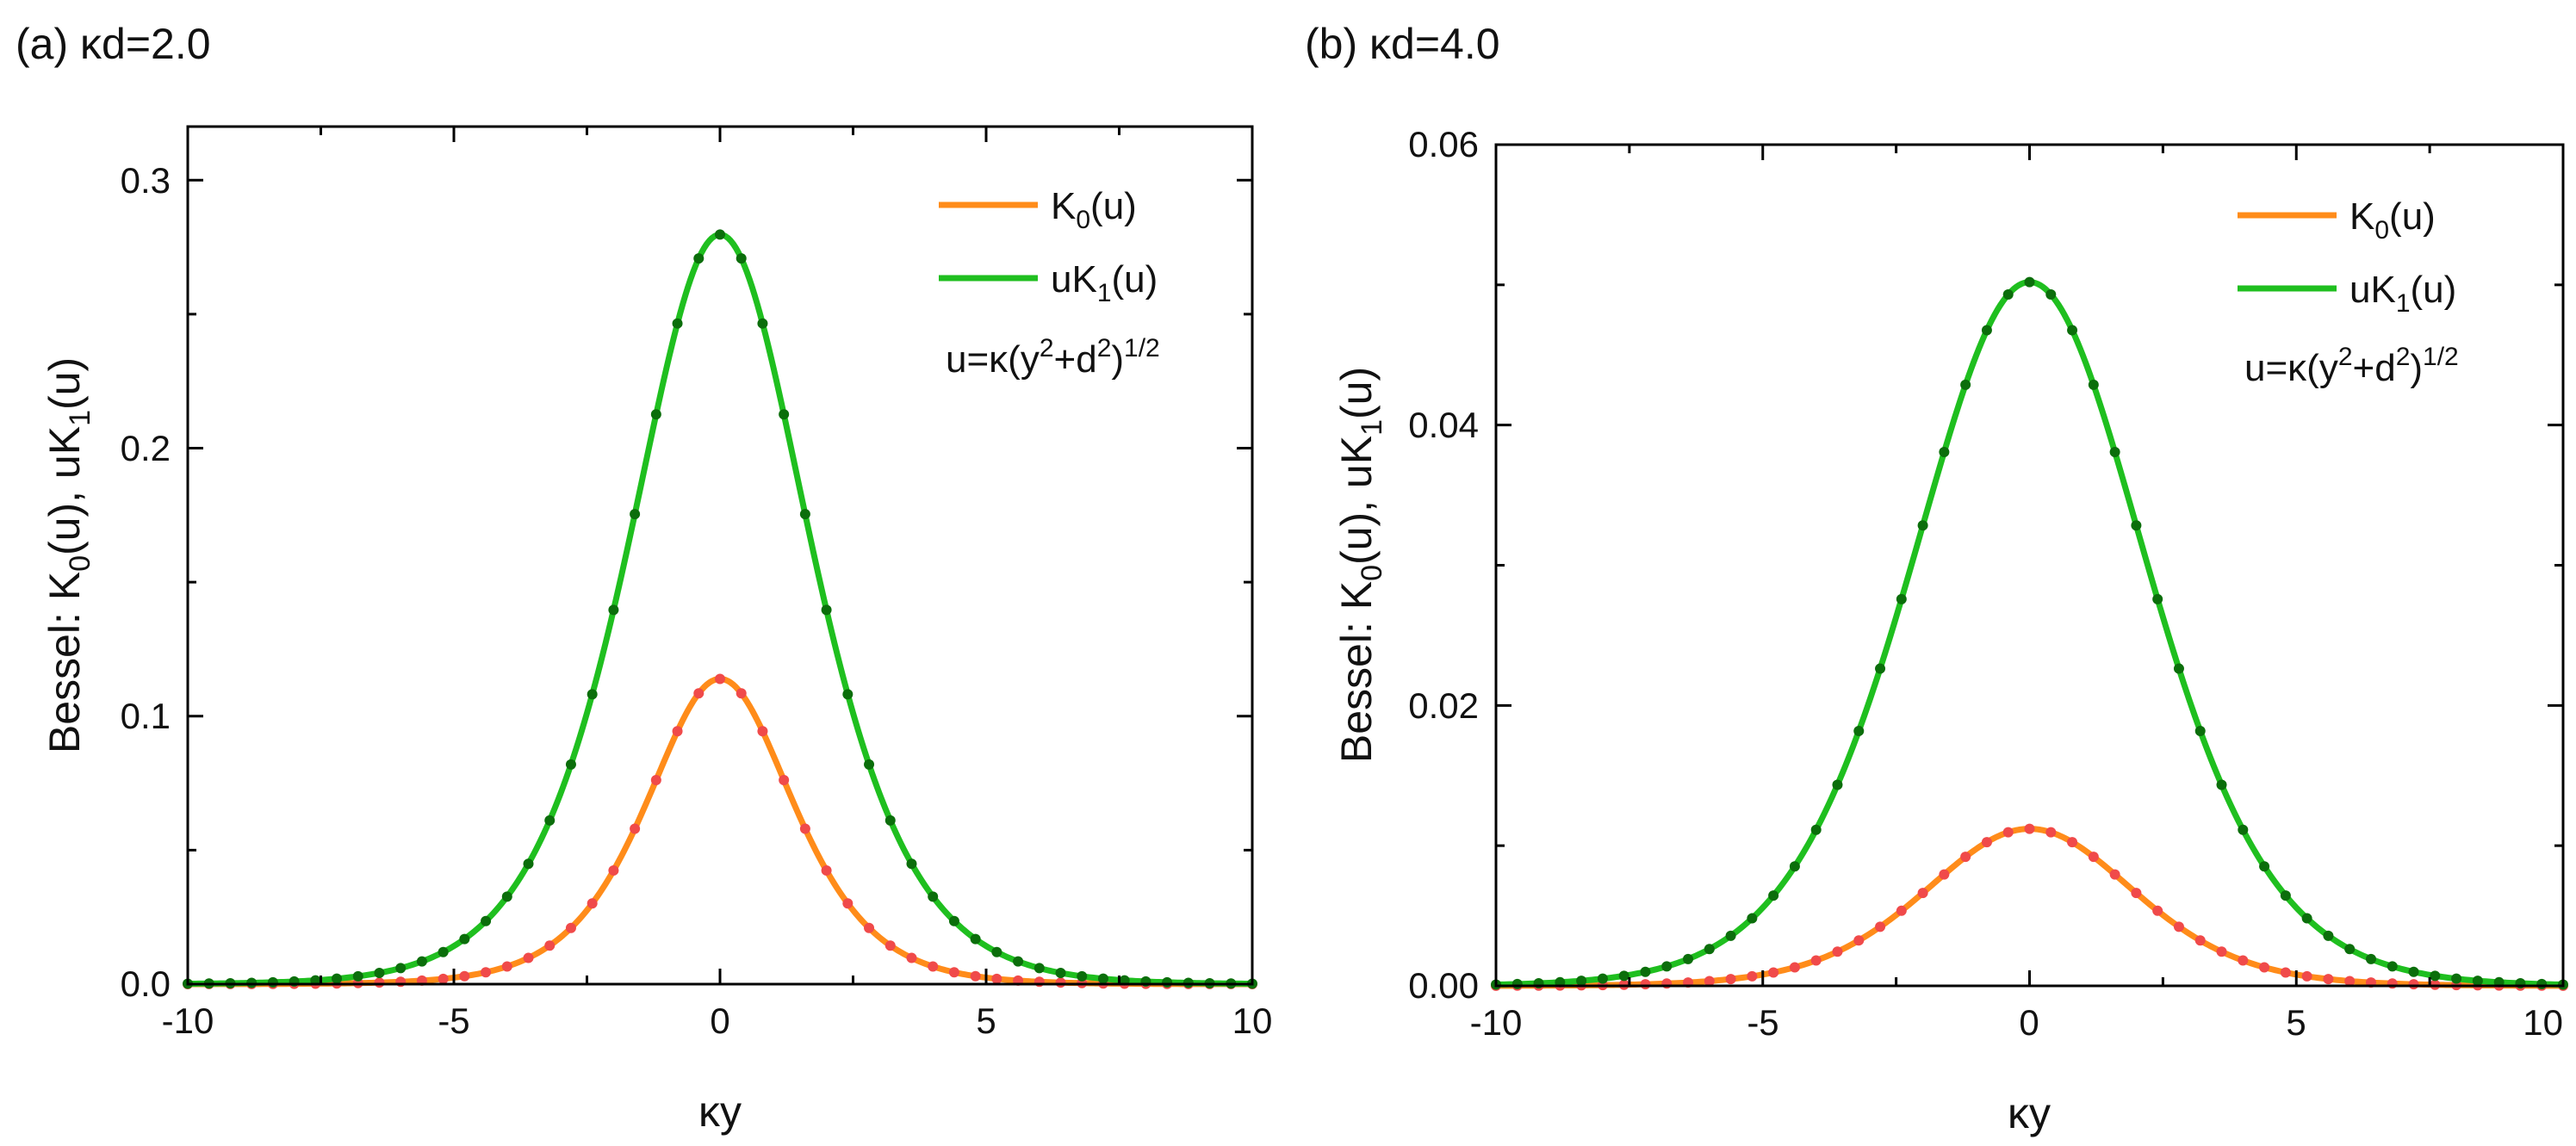 The height and width of the screenshot is (1146, 2576). I want to click on panel-a-legend-k0: K0(u), so click(1094, 209).